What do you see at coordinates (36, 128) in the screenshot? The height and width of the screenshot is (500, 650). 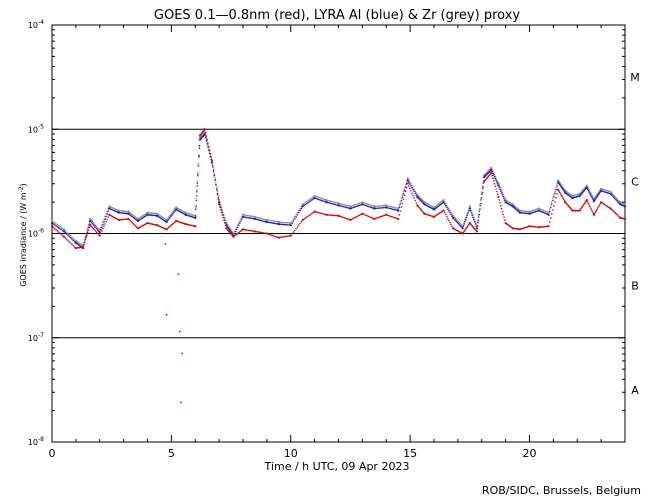 I see `y-tick-label: 10⁻⁵` at bounding box center [36, 128].